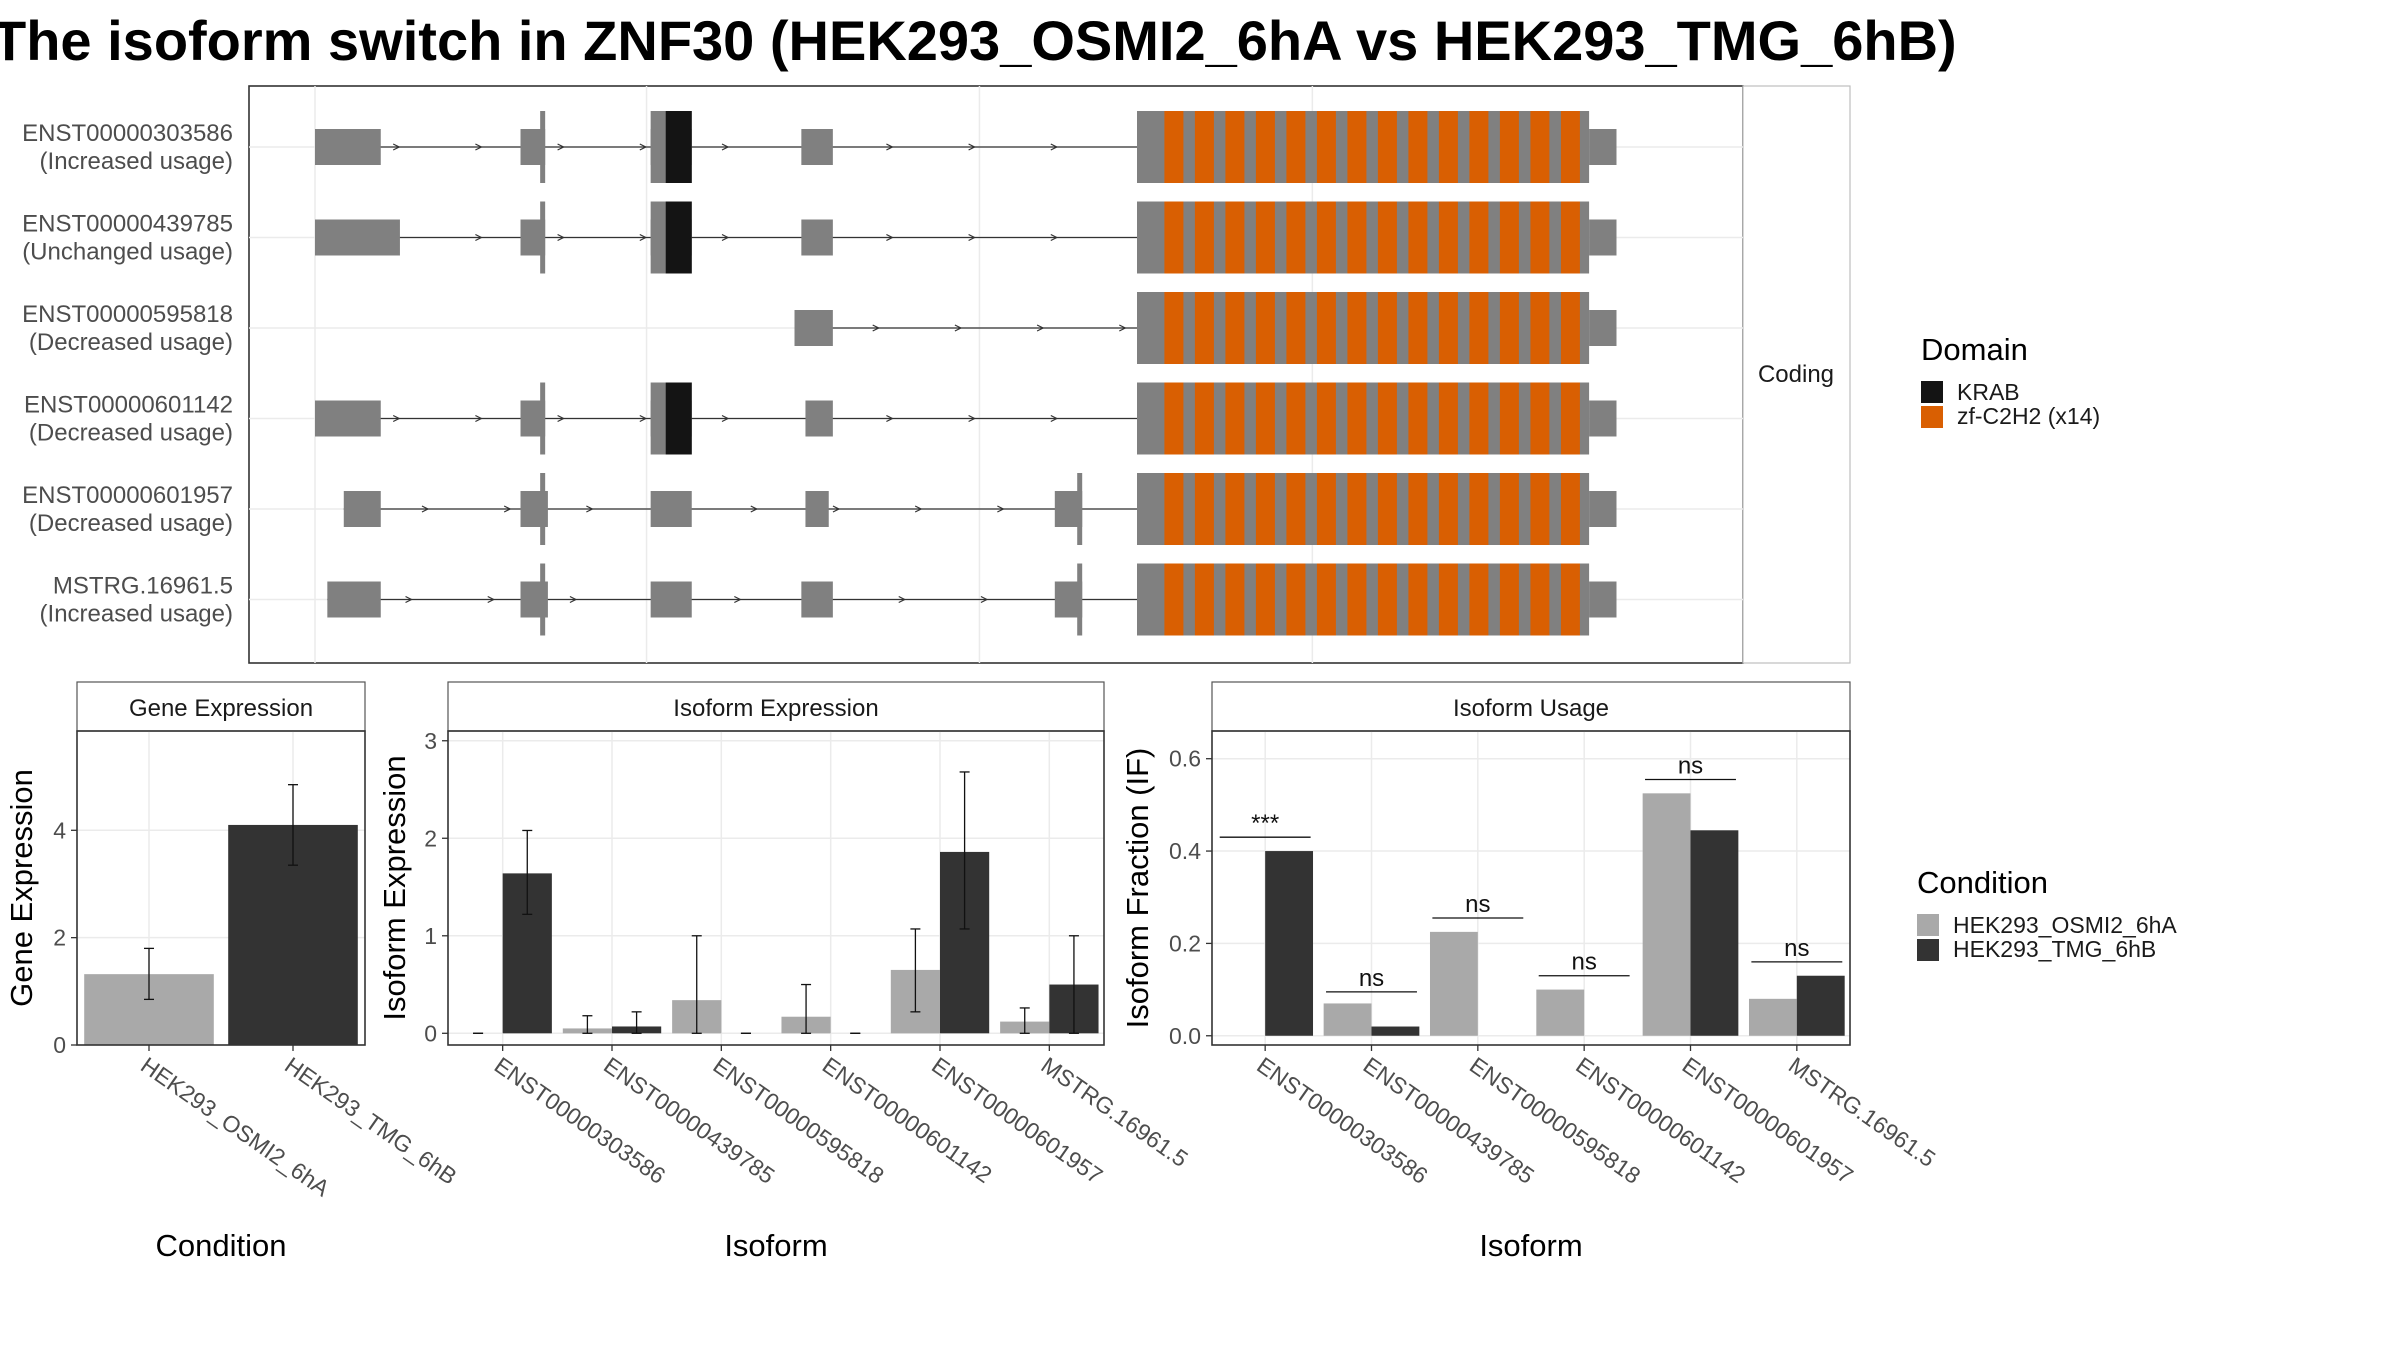 This screenshot has width=2400, height=1350. Describe the element at coordinates (2054, 949) in the screenshot. I see `legend-label-condition-b: HEK293_TMG_6hB` at that location.